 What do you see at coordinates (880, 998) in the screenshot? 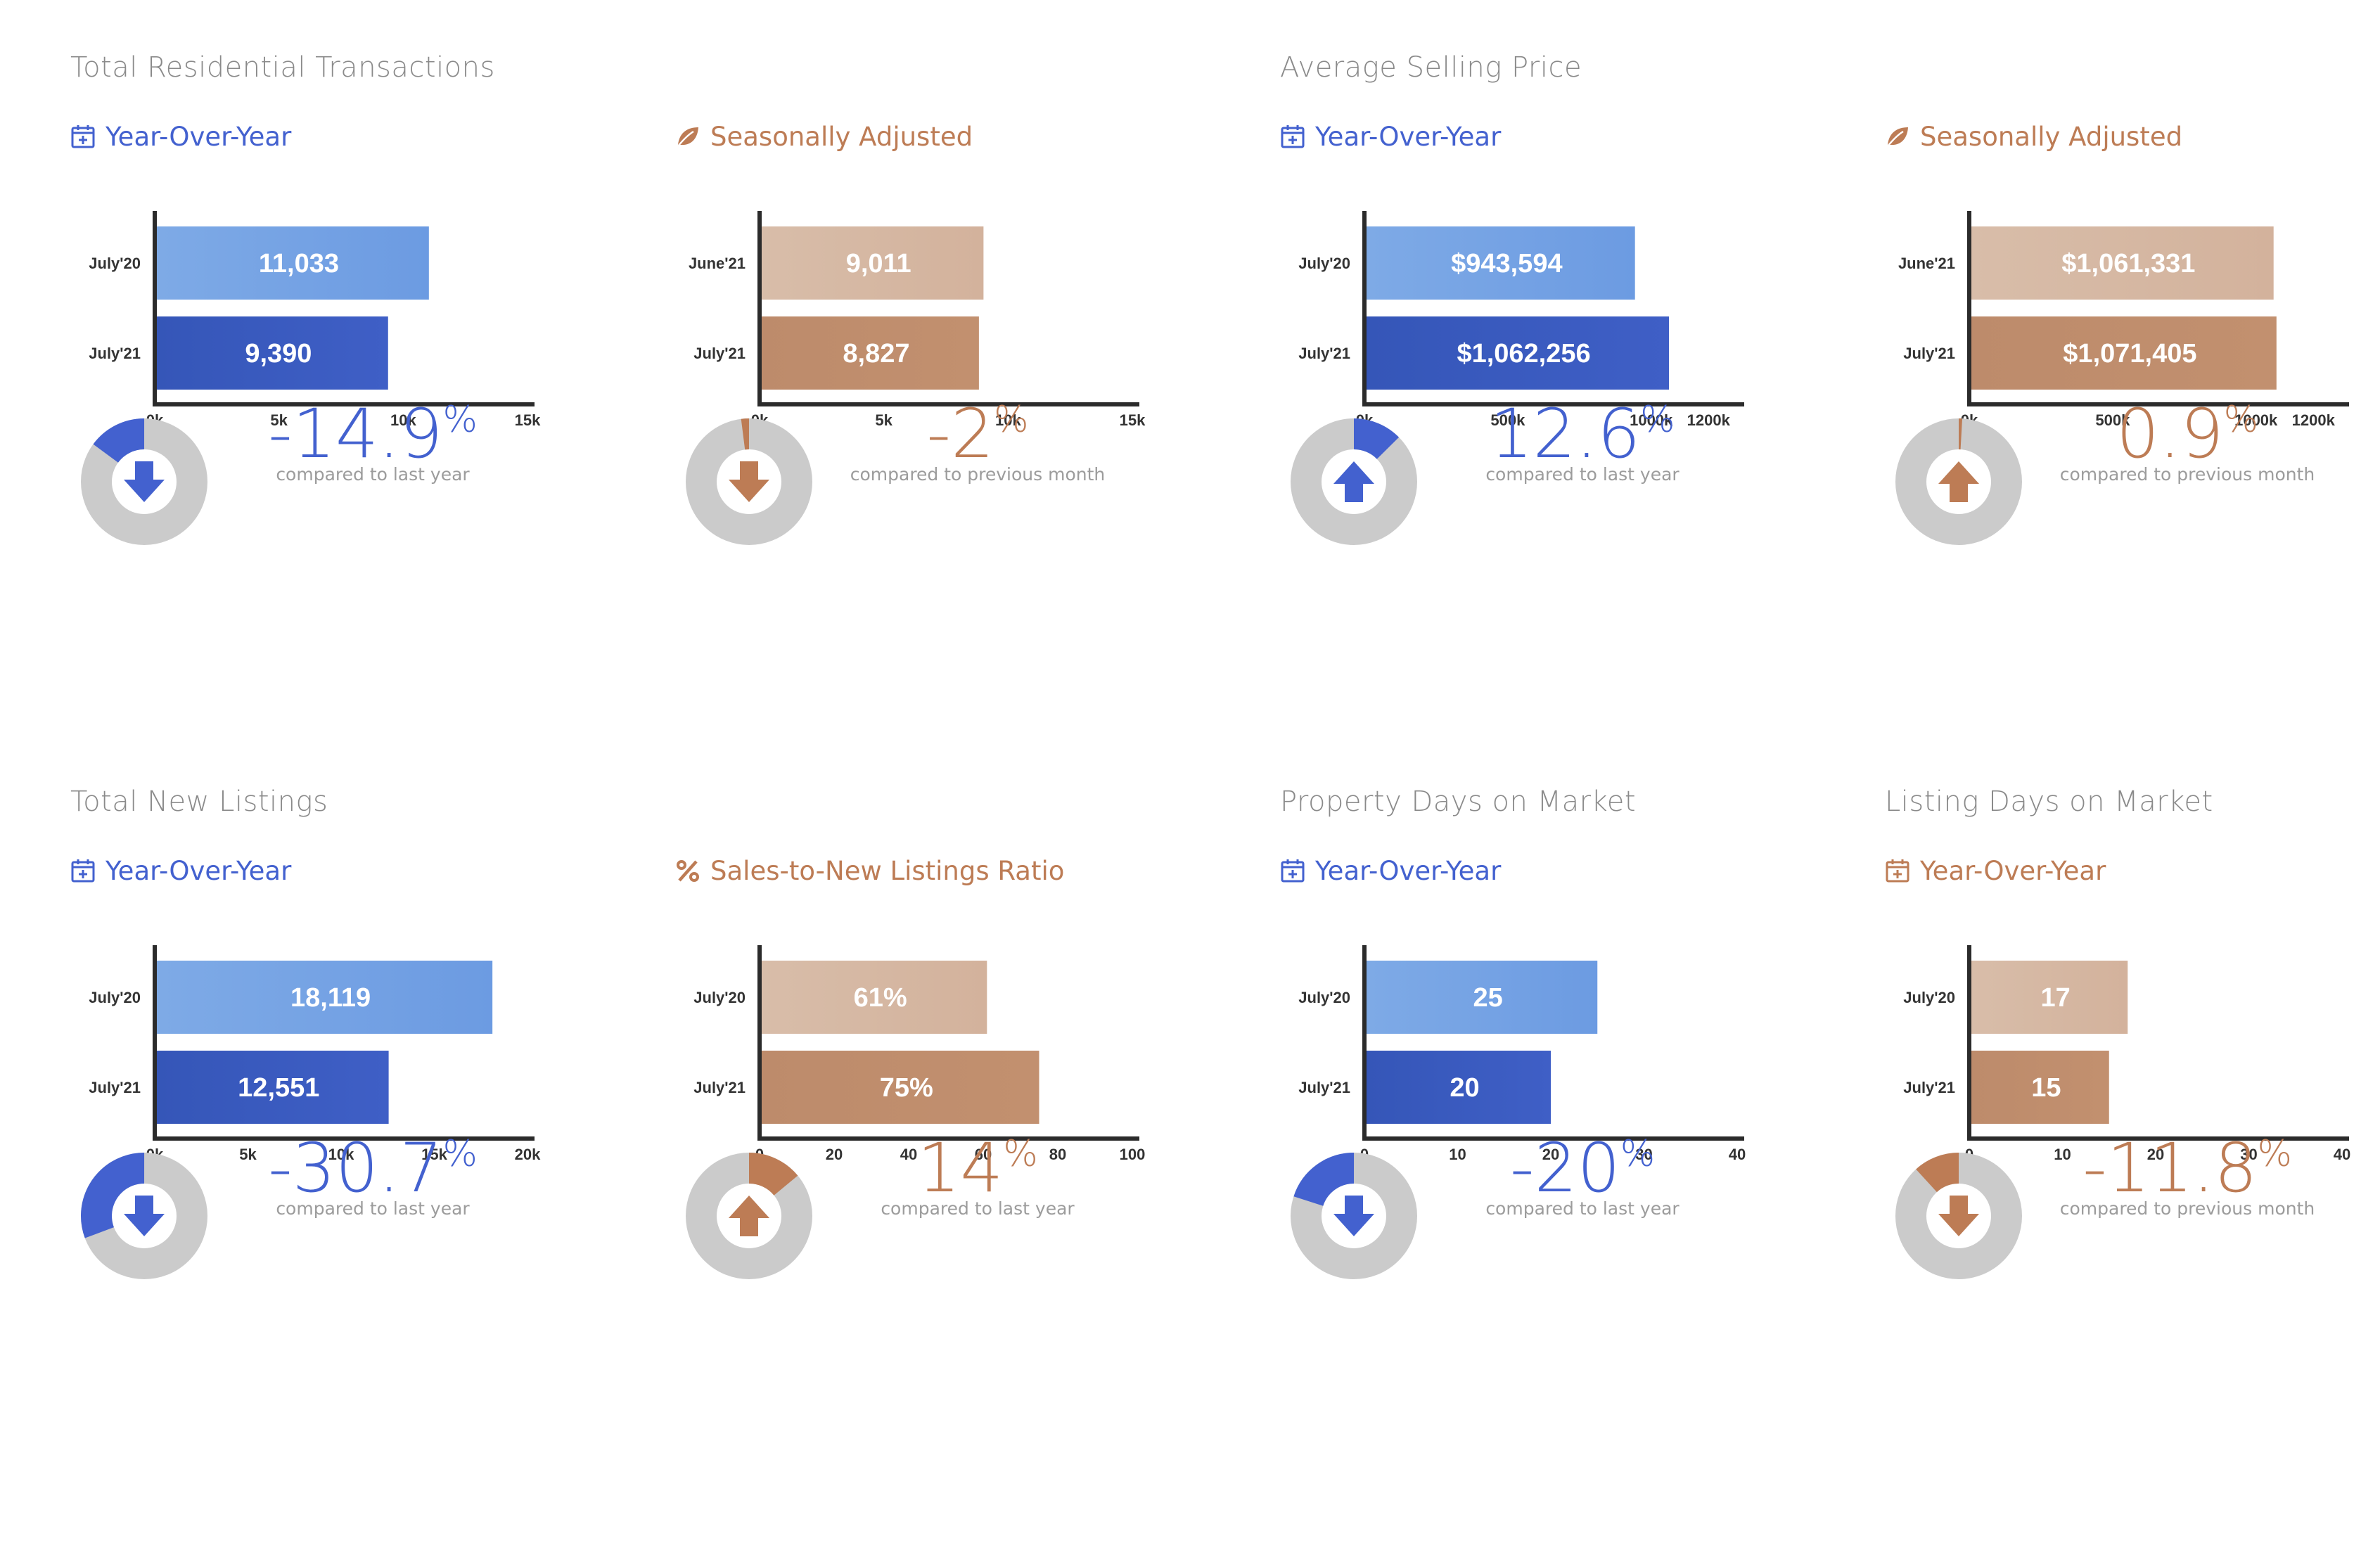
I see `data-label: 61%` at bounding box center [880, 998].